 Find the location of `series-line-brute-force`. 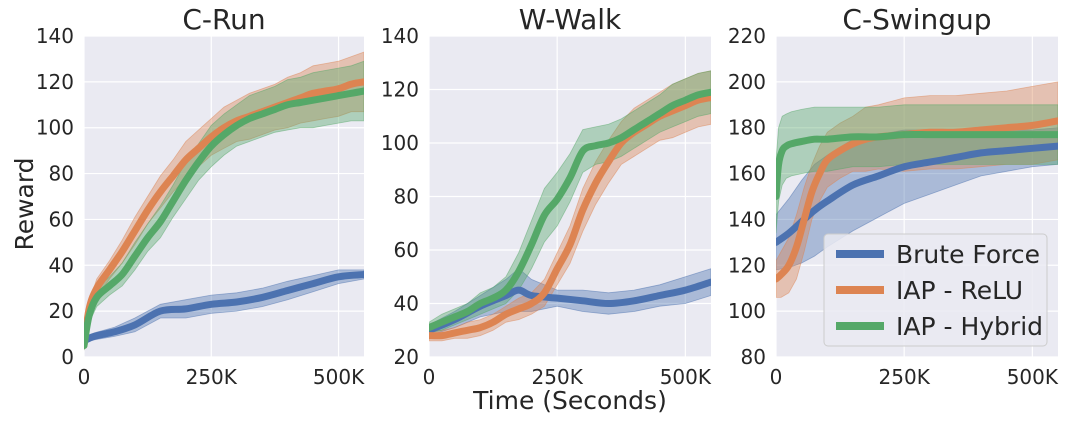

series-line-brute-force is located at coordinates (224, 308).